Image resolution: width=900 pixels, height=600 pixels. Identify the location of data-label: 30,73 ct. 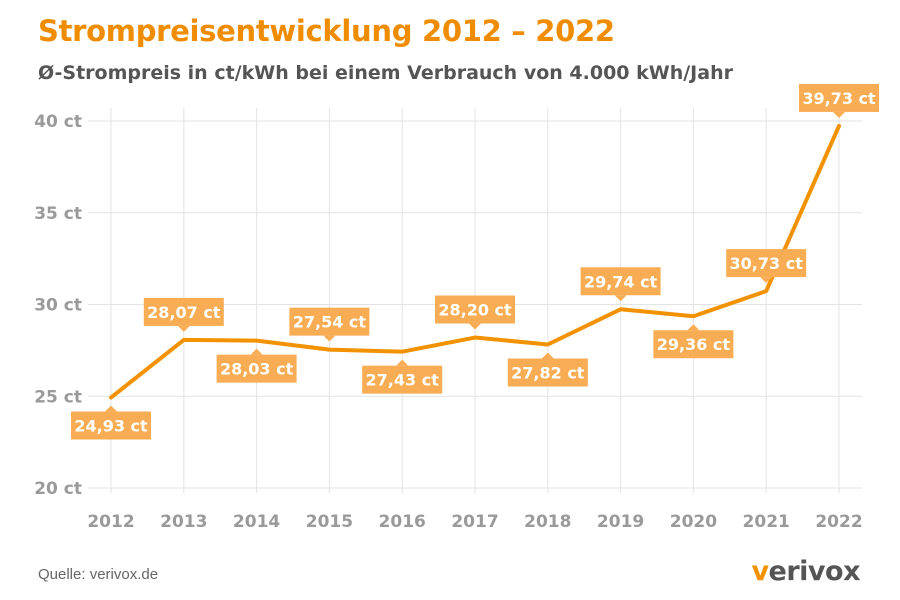
(767, 263).